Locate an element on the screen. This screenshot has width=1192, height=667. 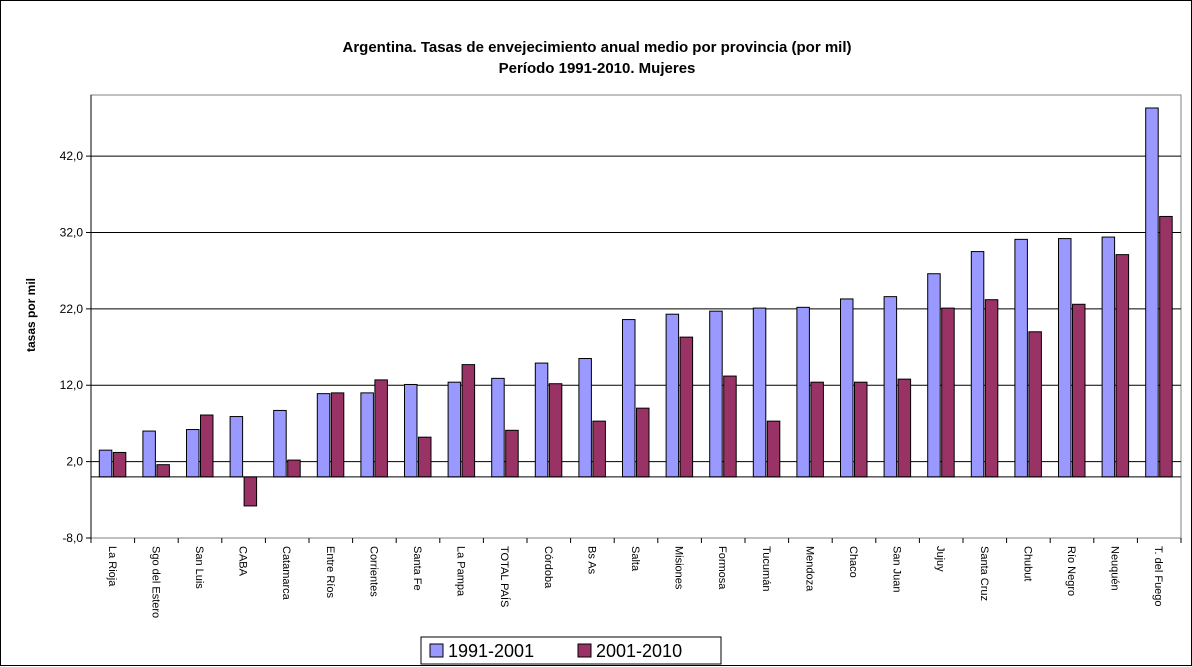
bar-1991-2001-Río Negro is located at coordinates (1065, 358).